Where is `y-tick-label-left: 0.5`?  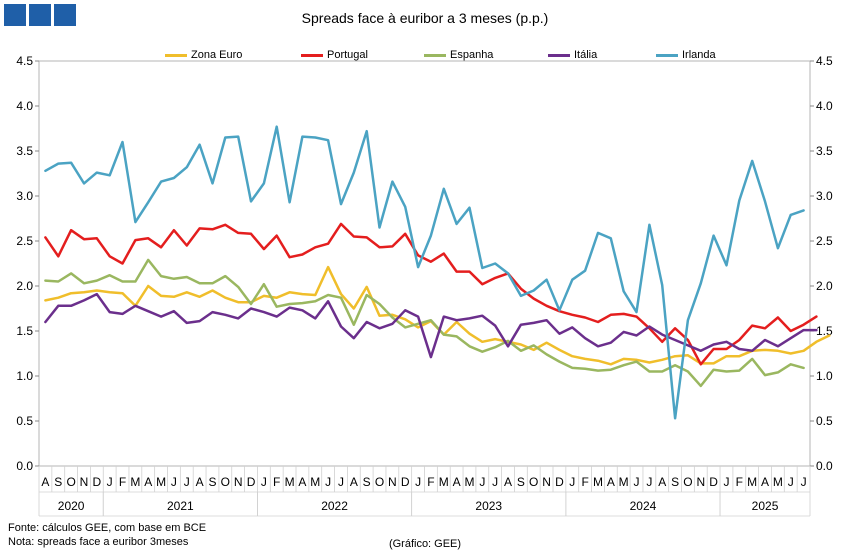 y-tick-label-left: 0.5 is located at coordinates (24, 421).